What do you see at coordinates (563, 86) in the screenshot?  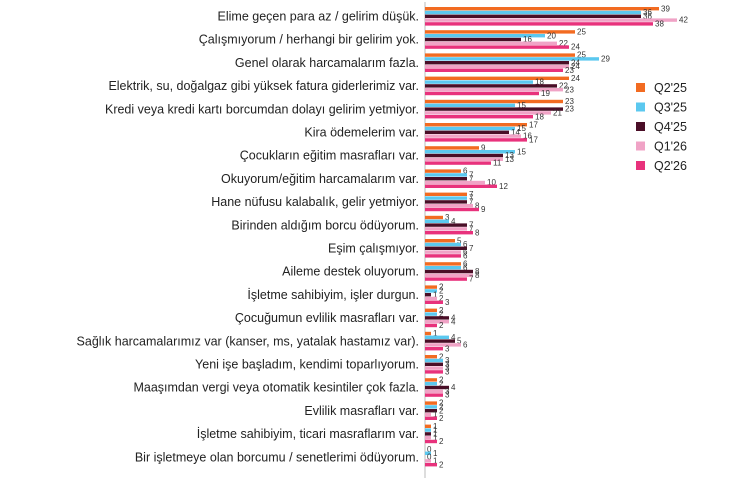 I see `data-label: 22` at bounding box center [563, 86].